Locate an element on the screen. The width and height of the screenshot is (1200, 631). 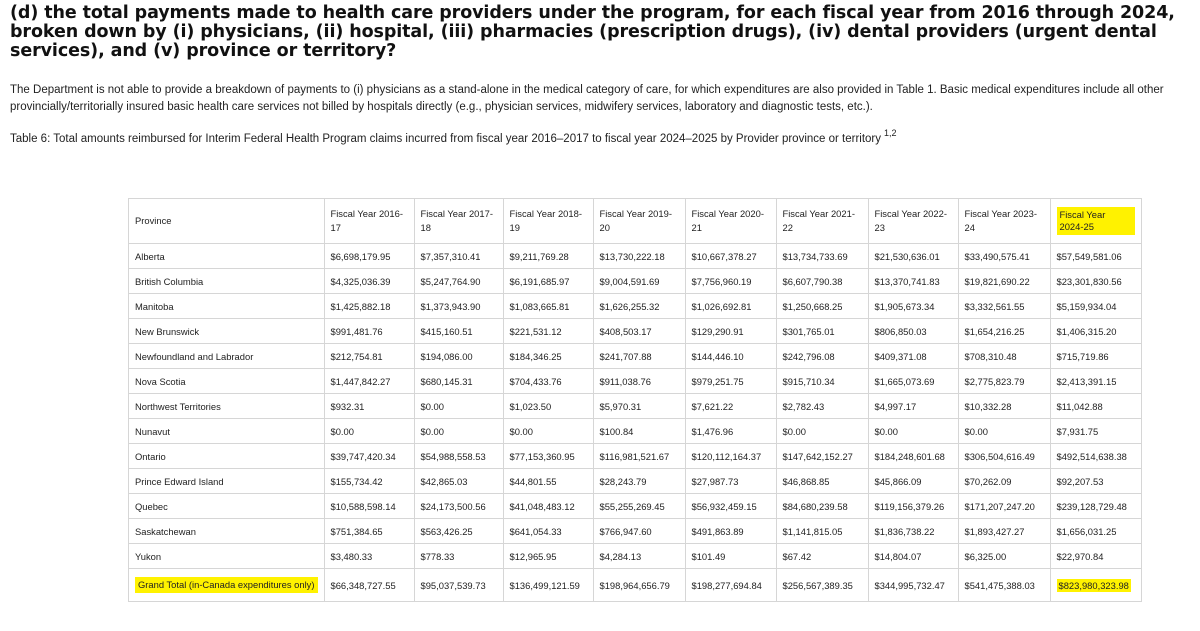
amount-cell: $915,710.34 is located at coordinates (822, 381).